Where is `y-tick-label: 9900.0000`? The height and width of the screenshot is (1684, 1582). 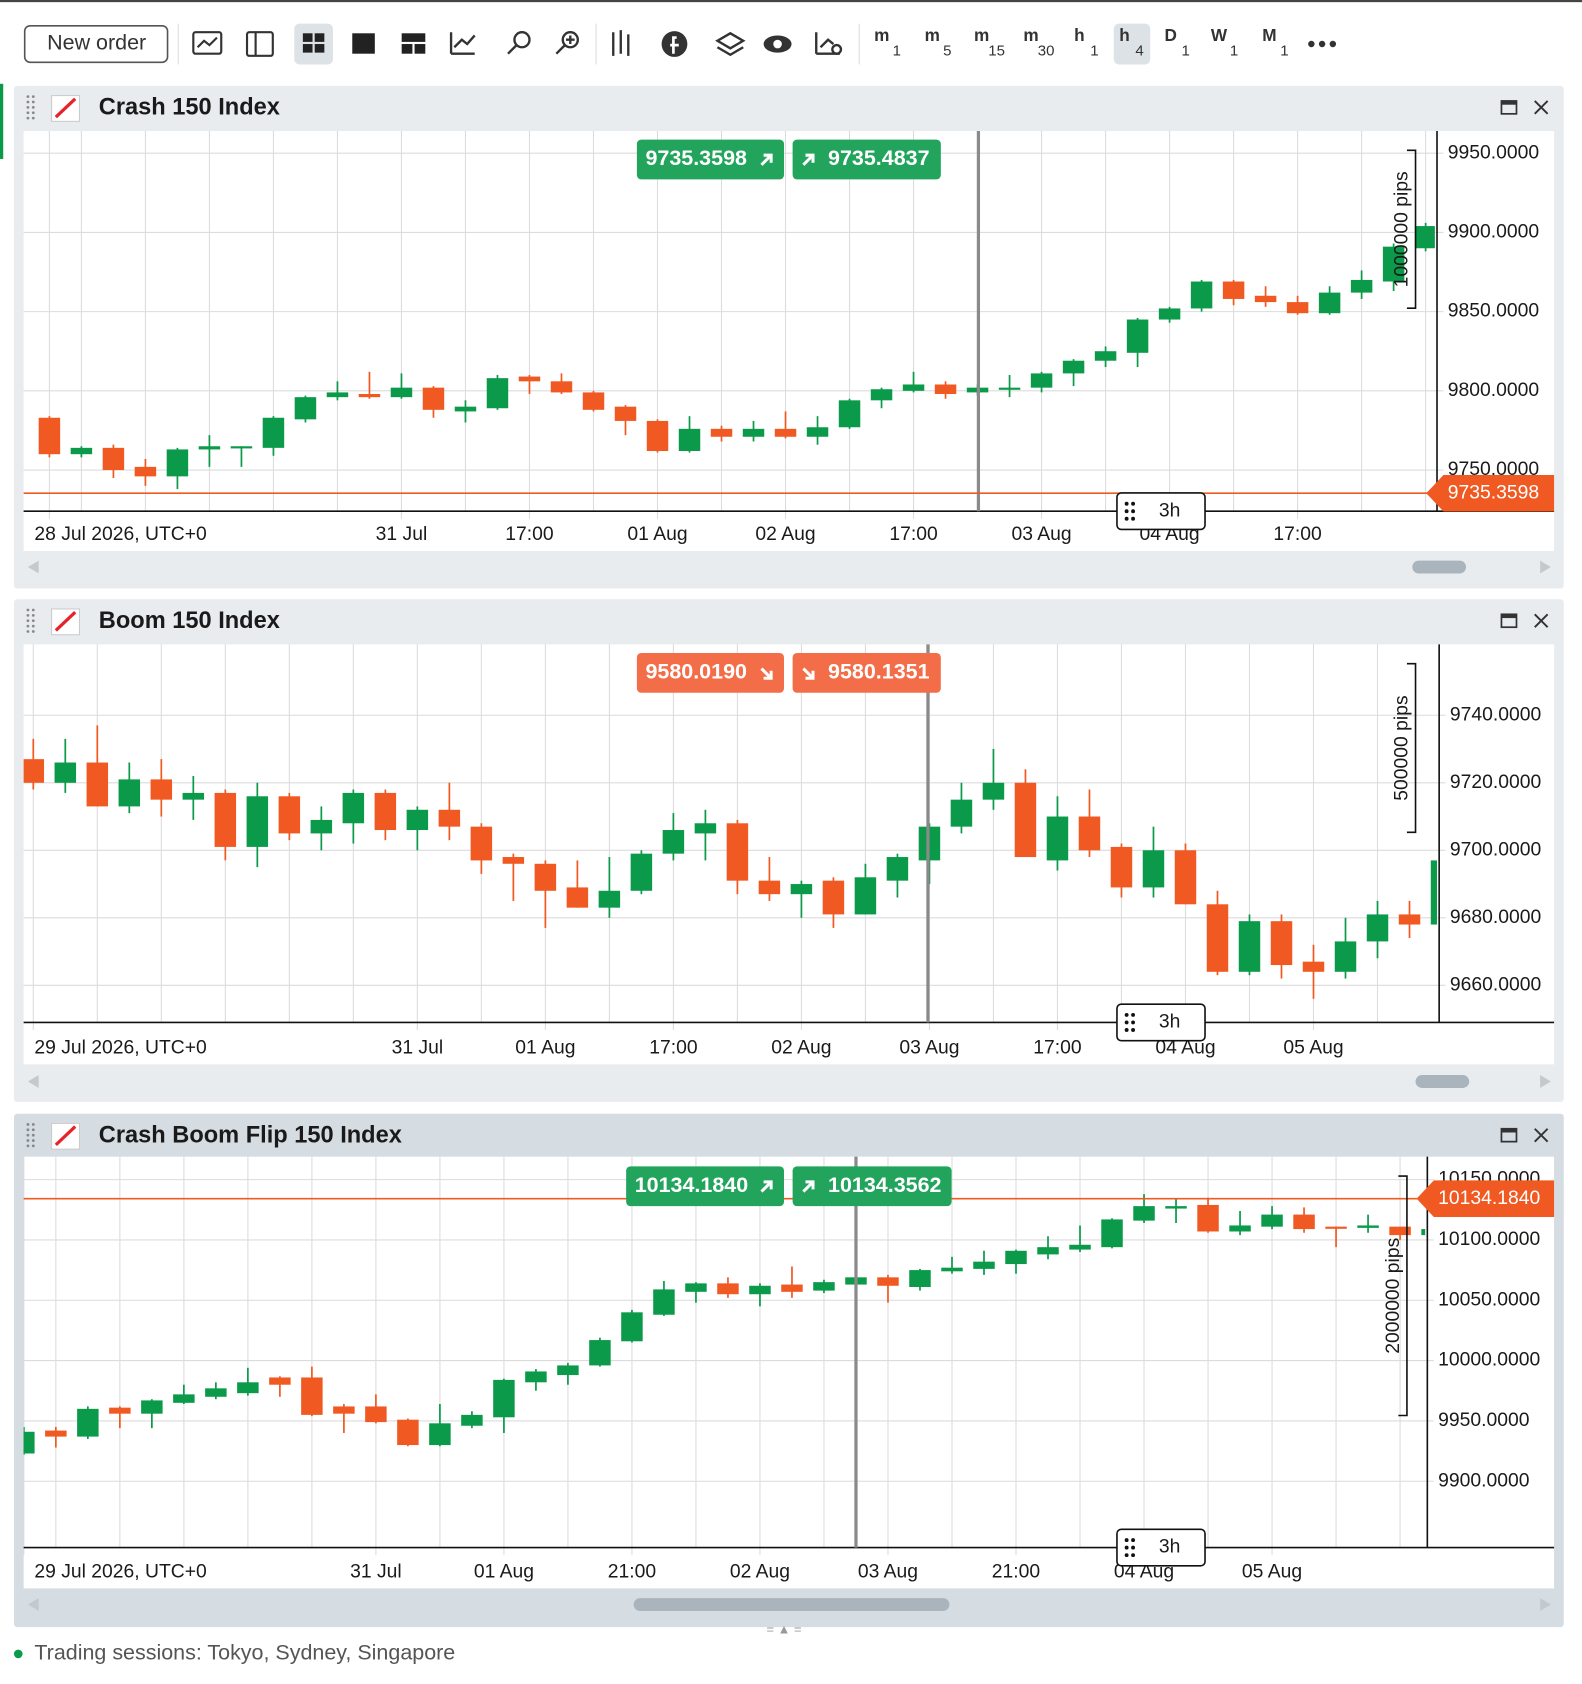
y-tick-label: 9900.0000 is located at coordinates (1493, 232).